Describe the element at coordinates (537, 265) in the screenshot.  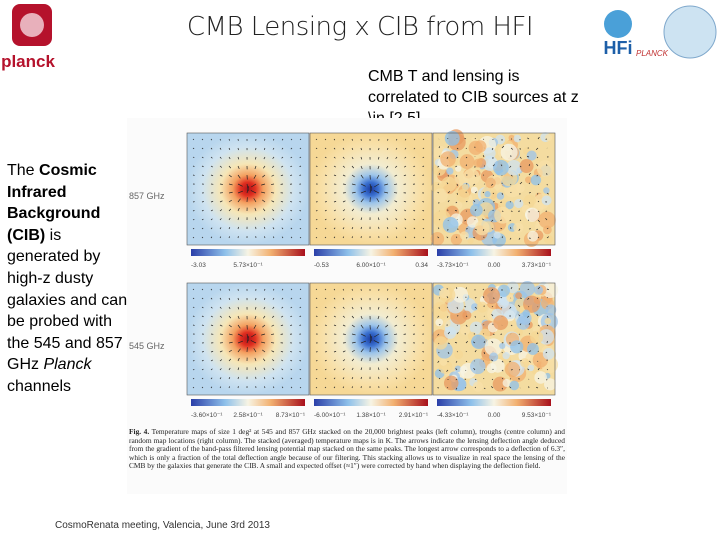
I see `colorbar-label: 3.73×10⁻¹` at that location.